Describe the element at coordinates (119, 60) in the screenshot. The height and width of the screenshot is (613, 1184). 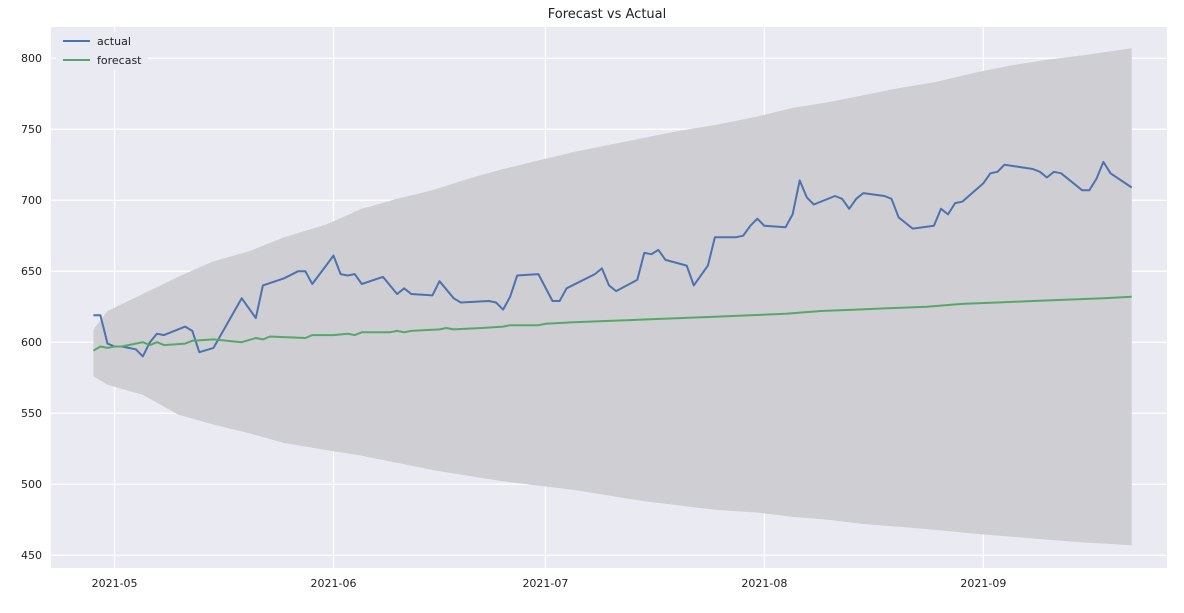
I see `legend-label-forecast: forecast` at that location.